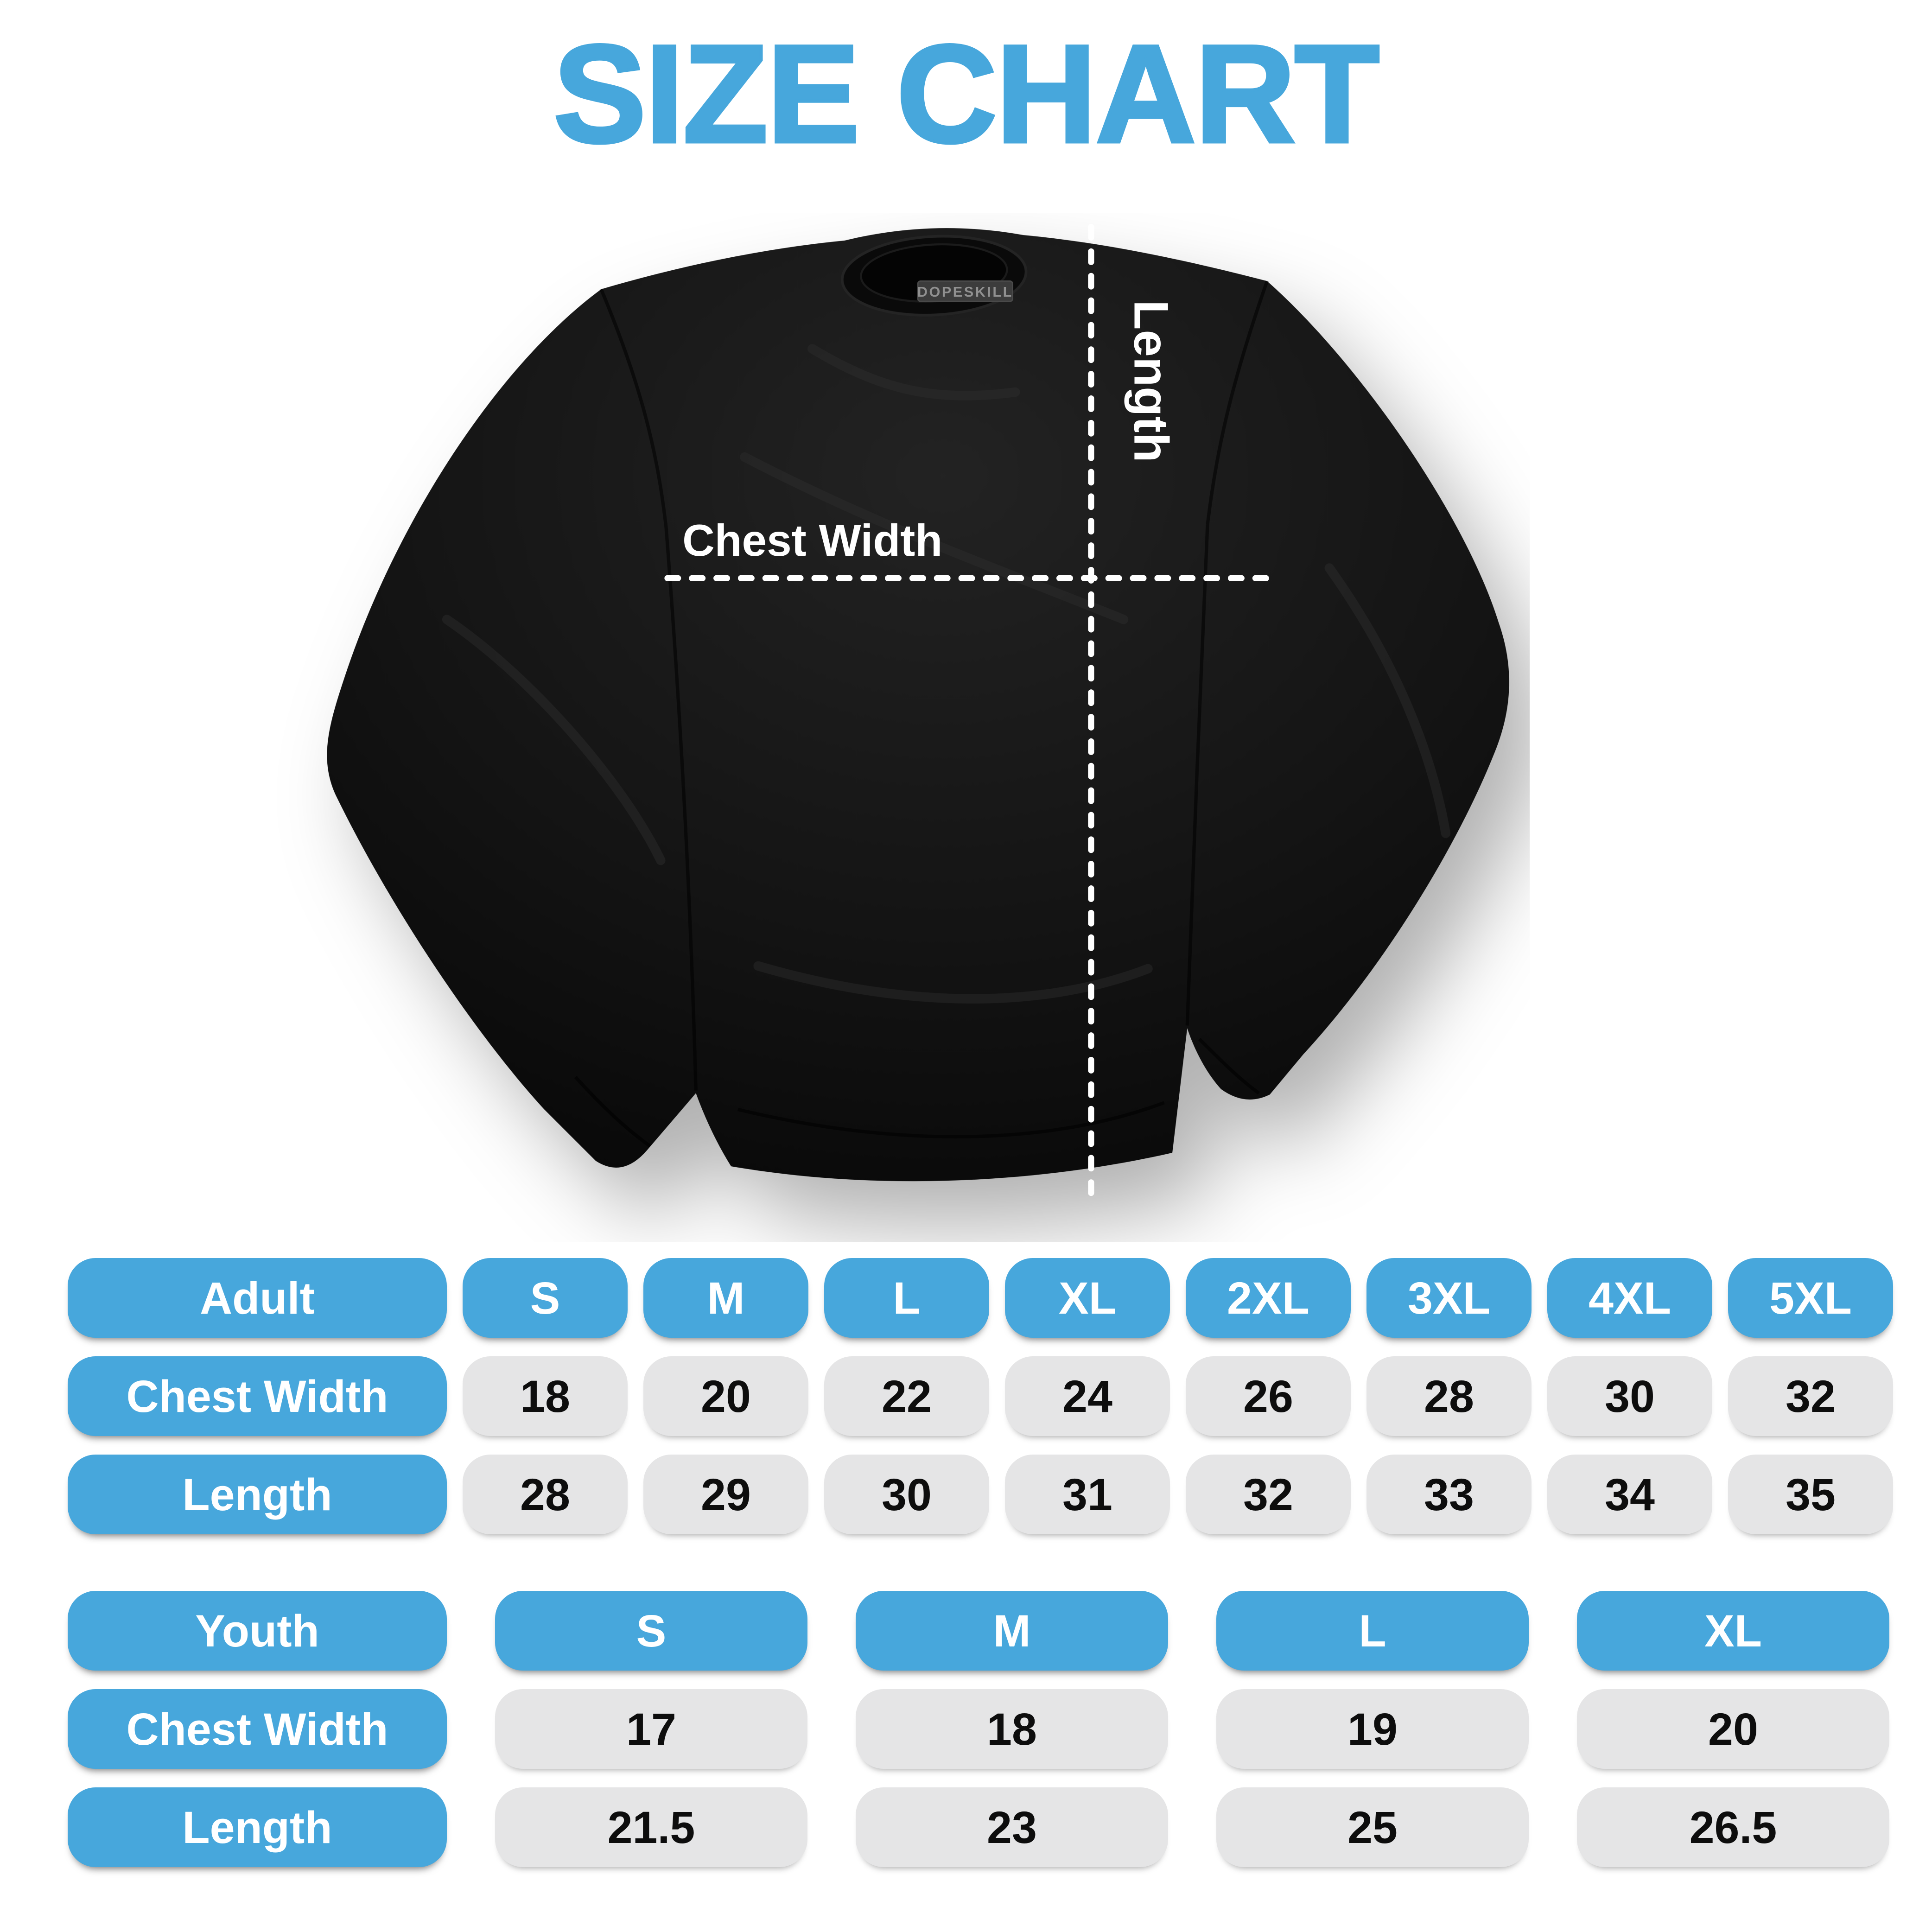 The width and height of the screenshot is (1932, 1932). What do you see at coordinates (725, 1494) in the screenshot?
I see `value-cell: 29` at bounding box center [725, 1494].